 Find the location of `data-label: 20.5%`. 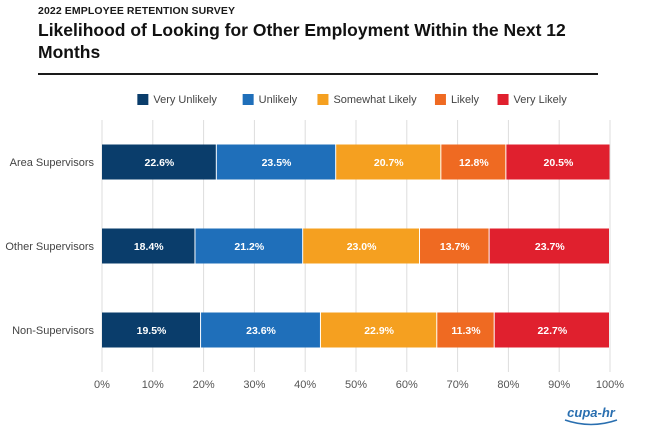

data-label: 20.5% is located at coordinates (559, 163).